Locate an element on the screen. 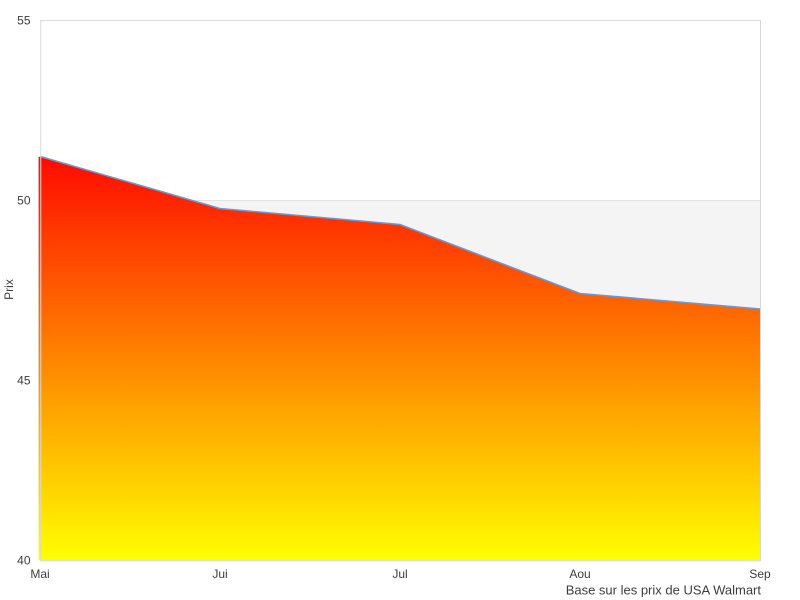  svg-text:Base sur les prix de USA Walma: Base sur les prix de USA Walmart is located at coordinates (664, 590).